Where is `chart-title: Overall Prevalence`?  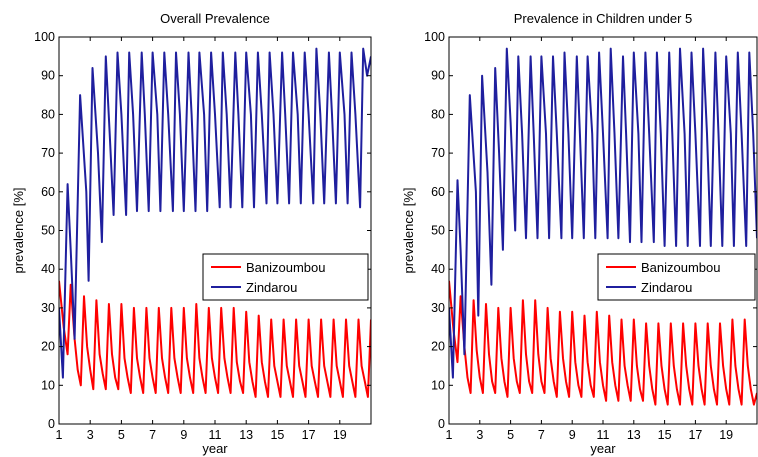
chart-title: Overall Prevalence is located at coordinates (215, 18).